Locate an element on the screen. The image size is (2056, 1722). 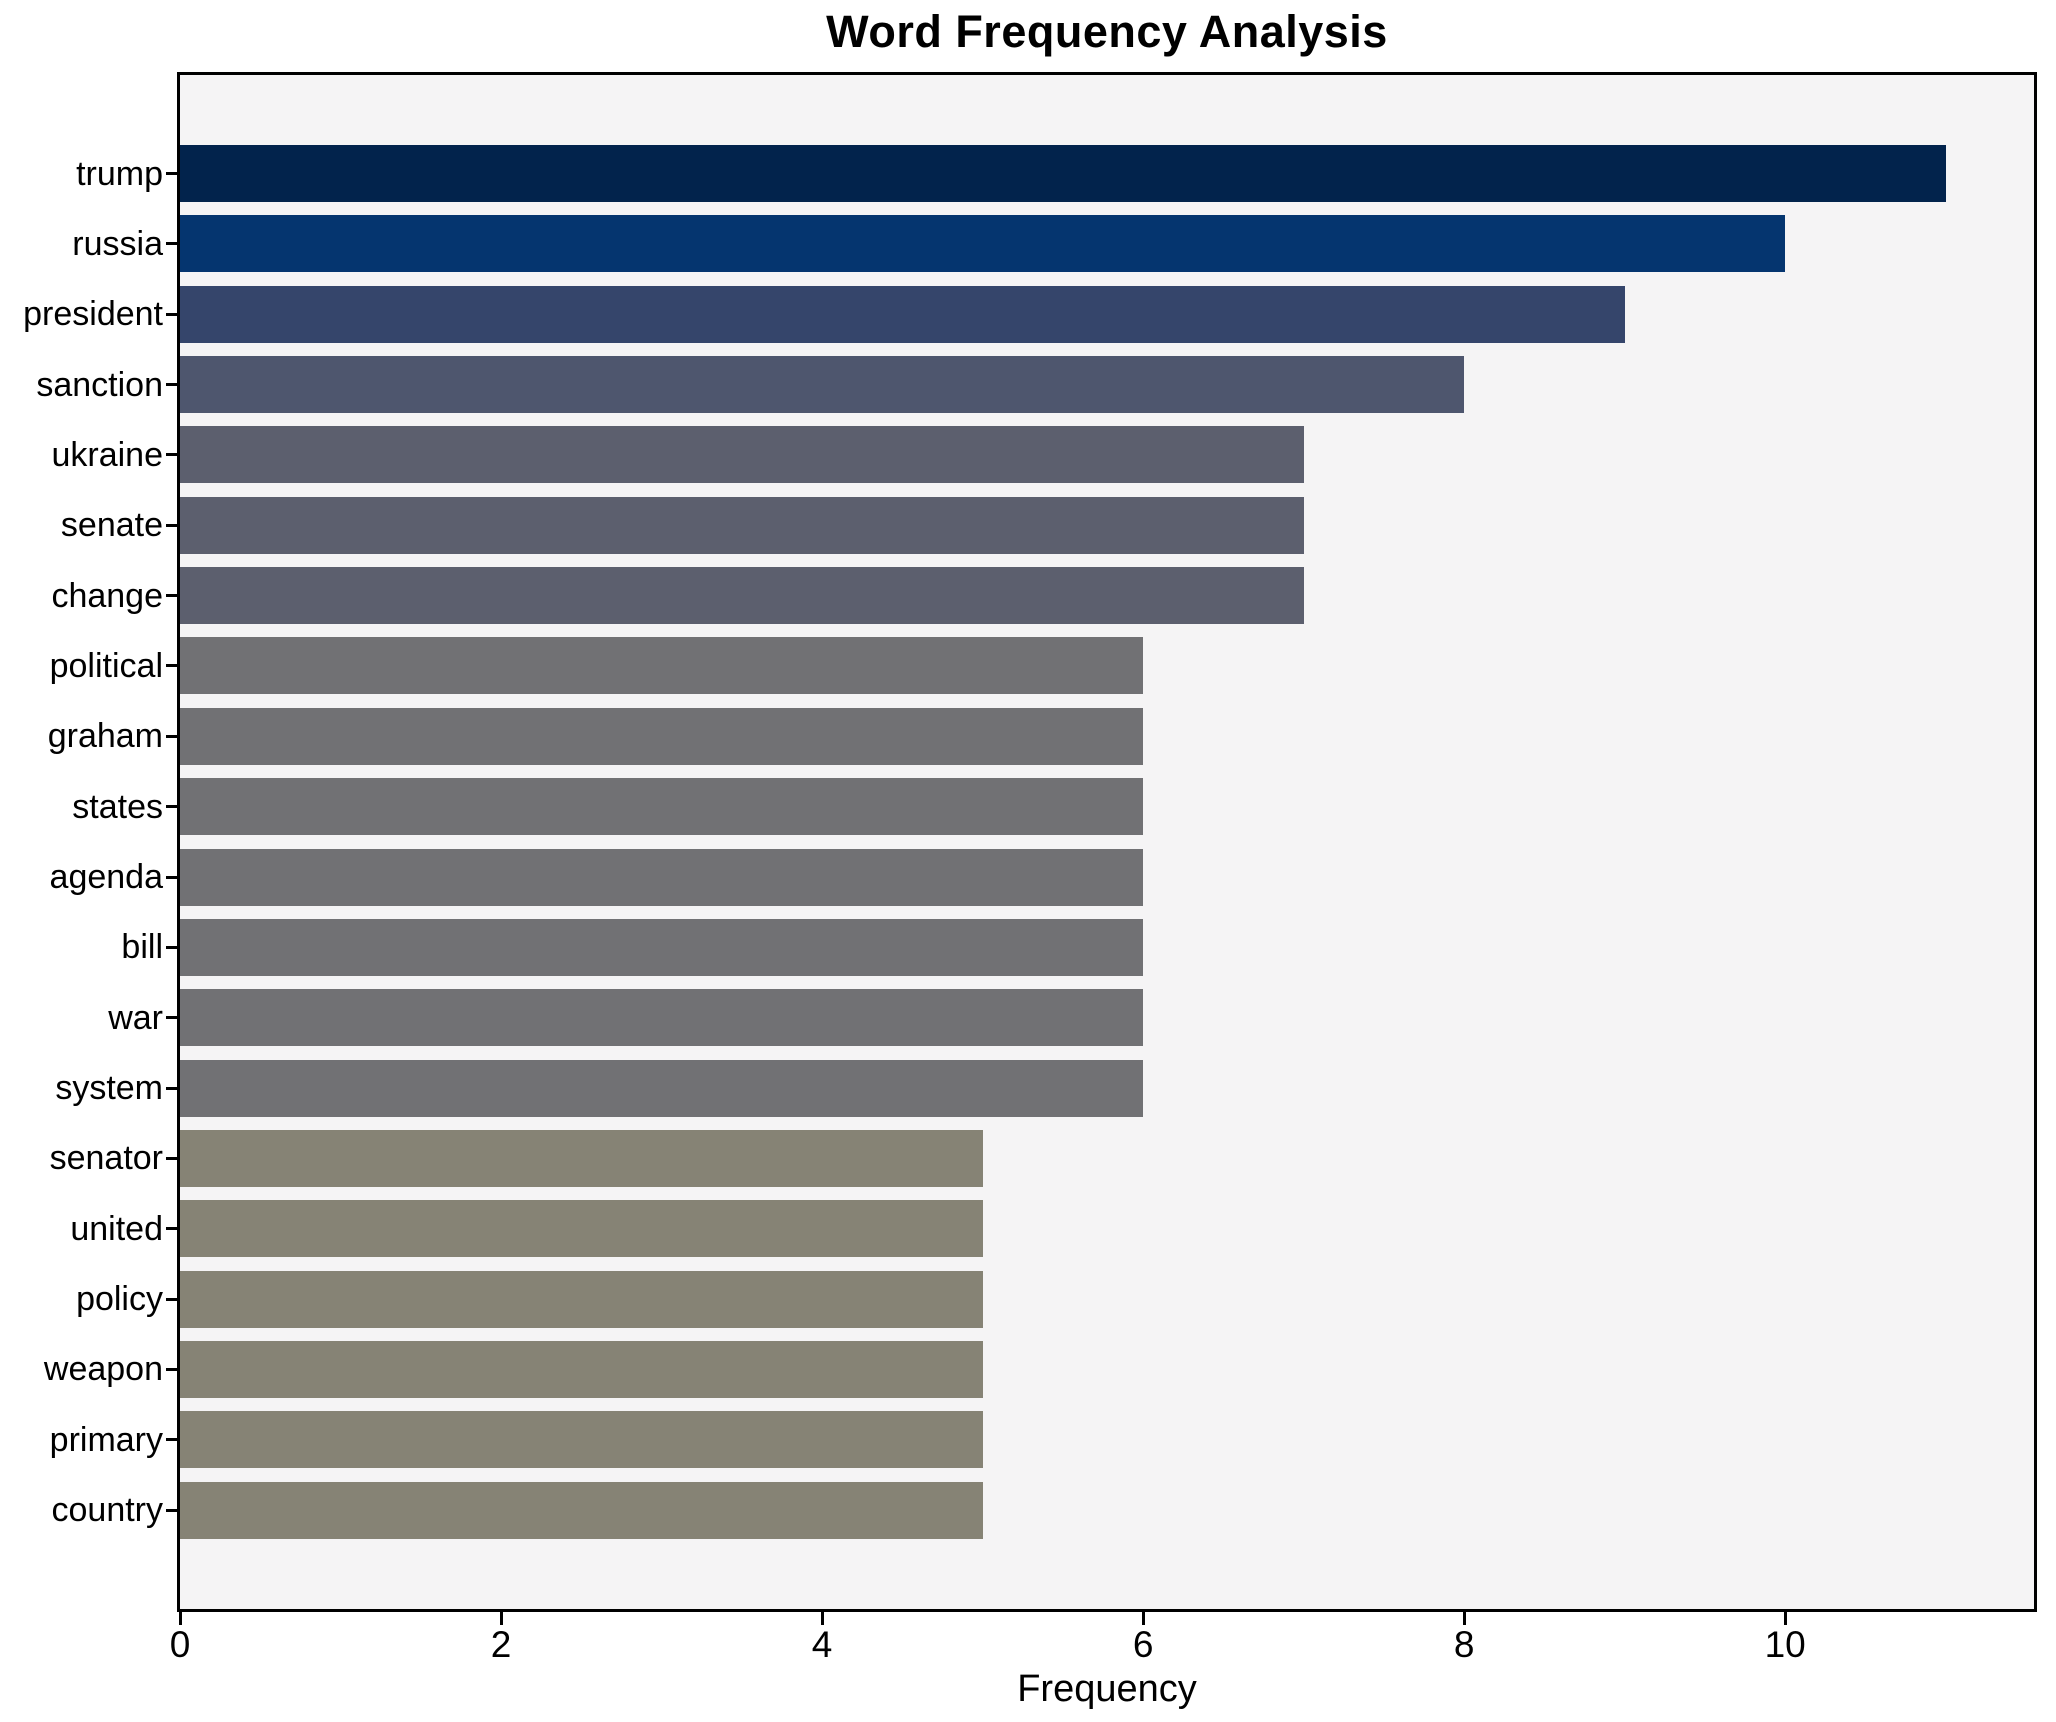
y-tick-label-country: country is located at coordinates (107, 1510).